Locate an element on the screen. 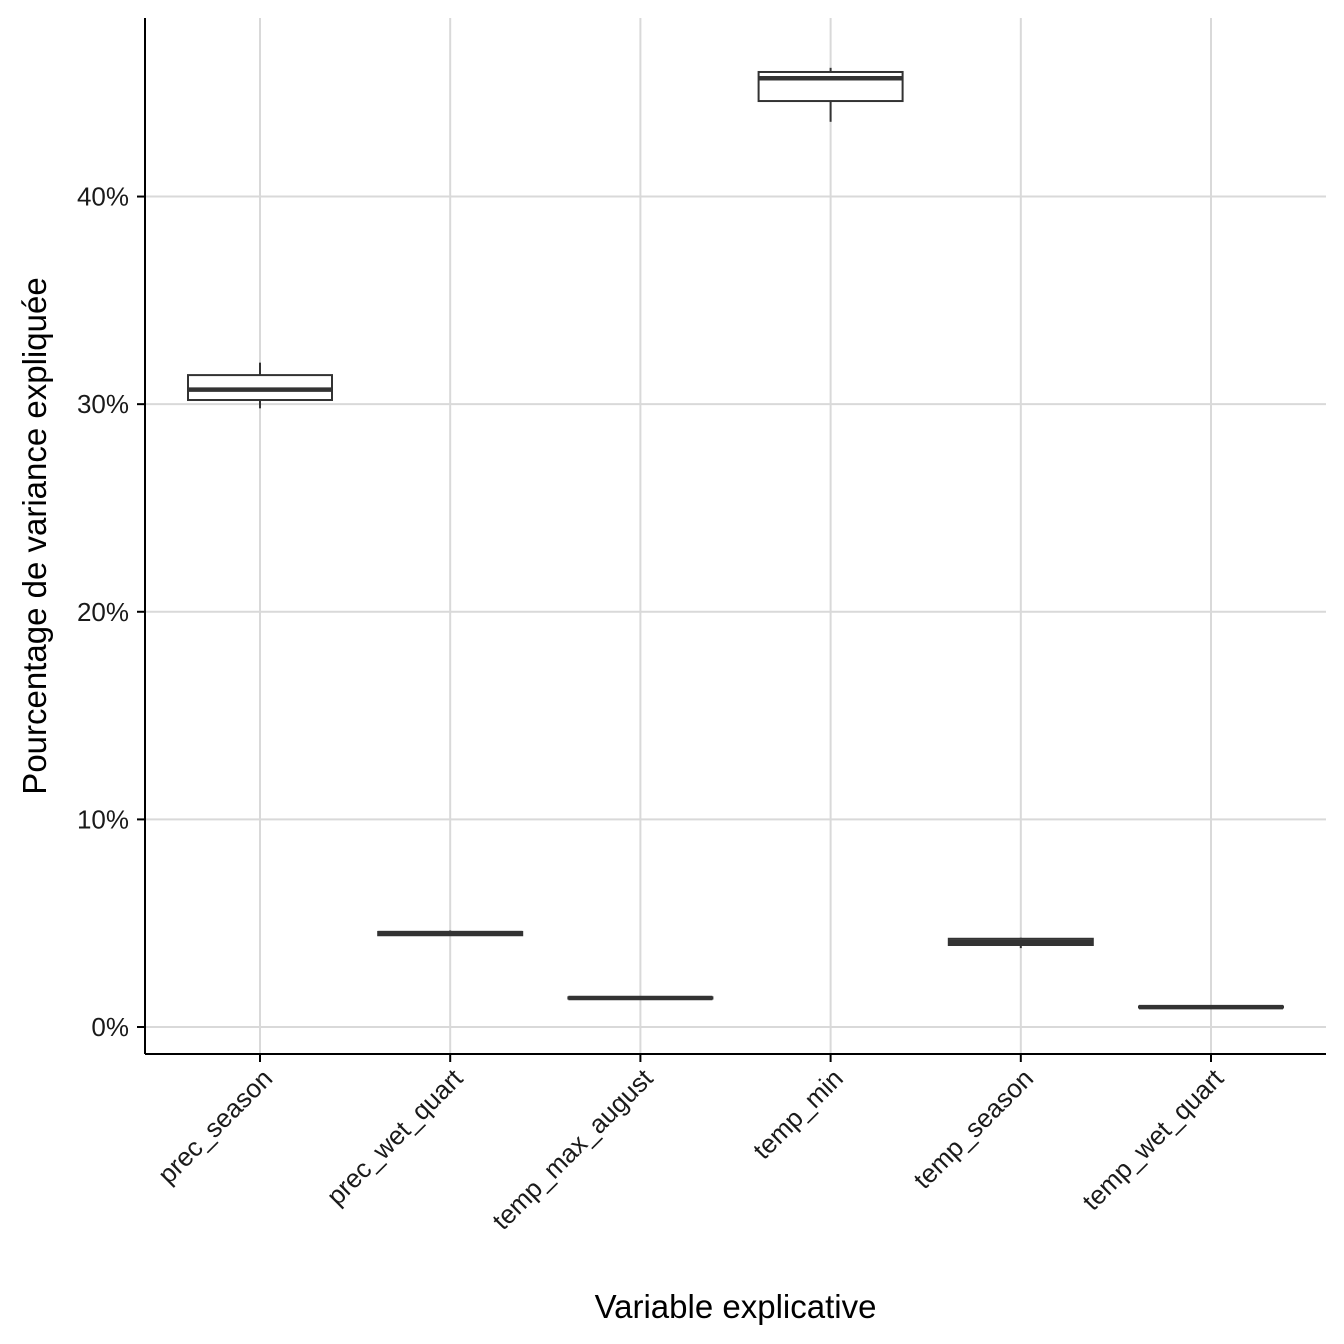  y-tick-label: 30% is located at coordinates (103, 404).